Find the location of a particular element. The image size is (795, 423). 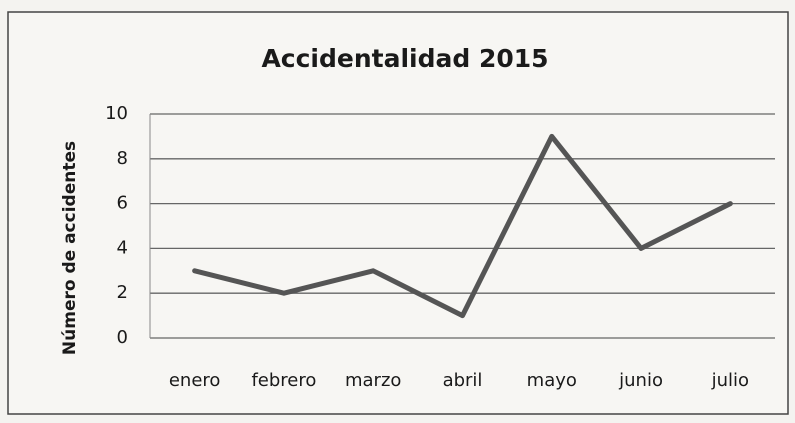

x-tick-label: mayo is located at coordinates (552, 380).